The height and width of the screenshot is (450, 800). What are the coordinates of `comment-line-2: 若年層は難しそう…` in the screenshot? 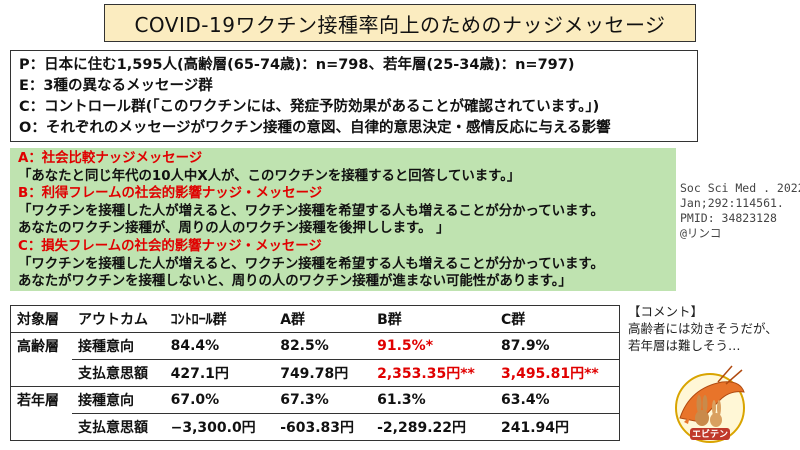 It's located at (684, 345).